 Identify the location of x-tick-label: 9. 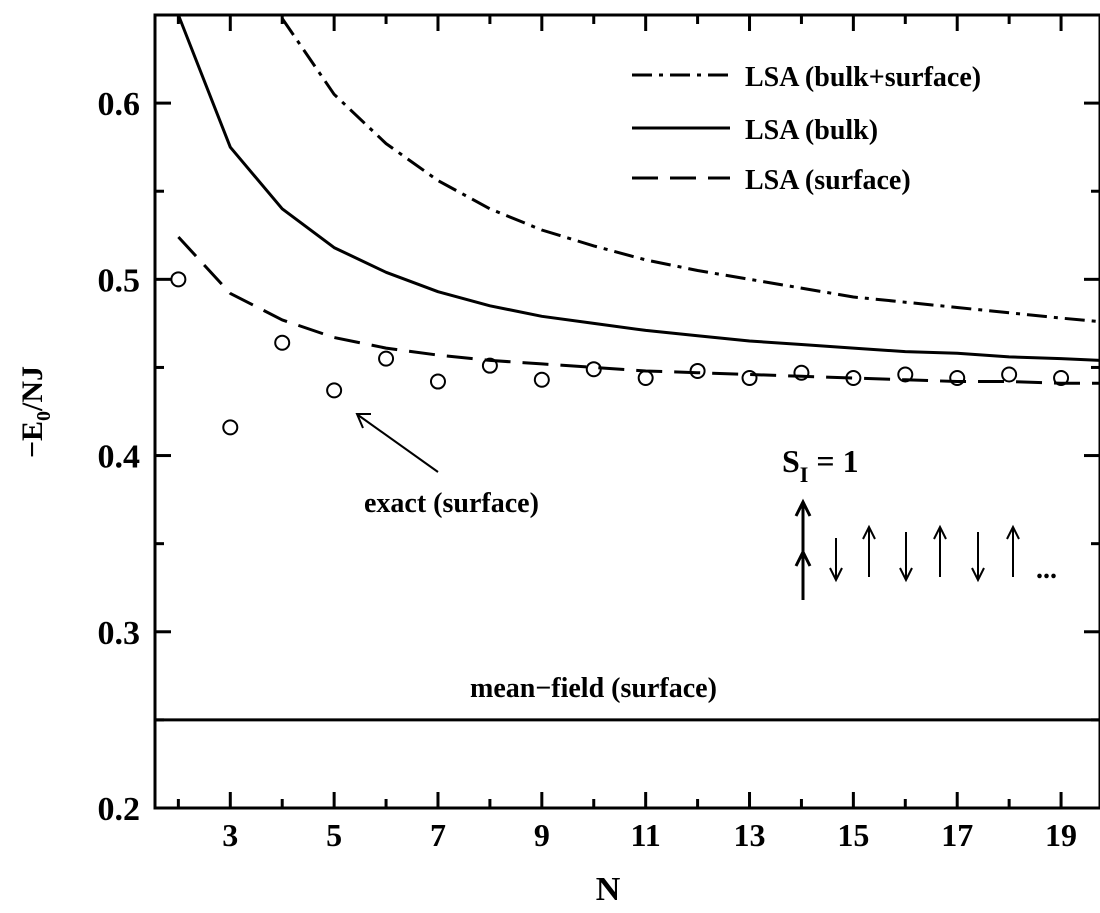
(542, 835).